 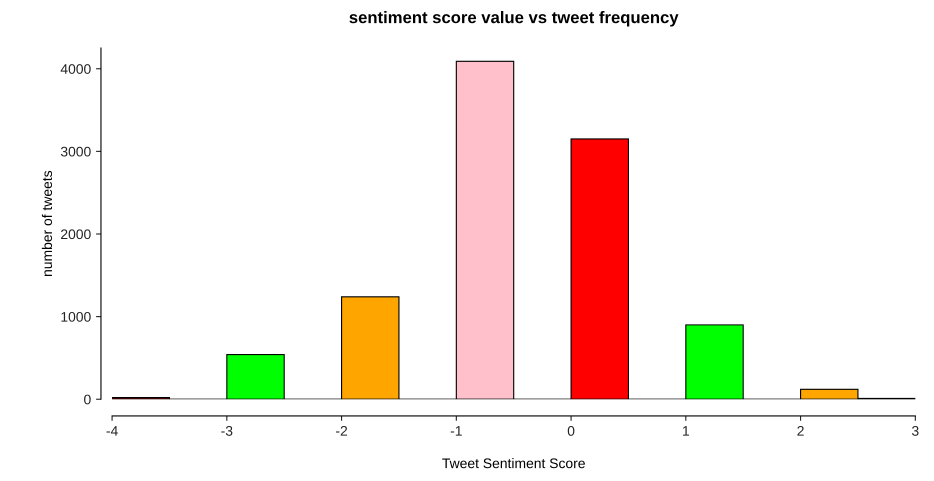 What do you see at coordinates (513, 463) in the screenshot?
I see `x-axis-title: Tweet Sentiment Score` at bounding box center [513, 463].